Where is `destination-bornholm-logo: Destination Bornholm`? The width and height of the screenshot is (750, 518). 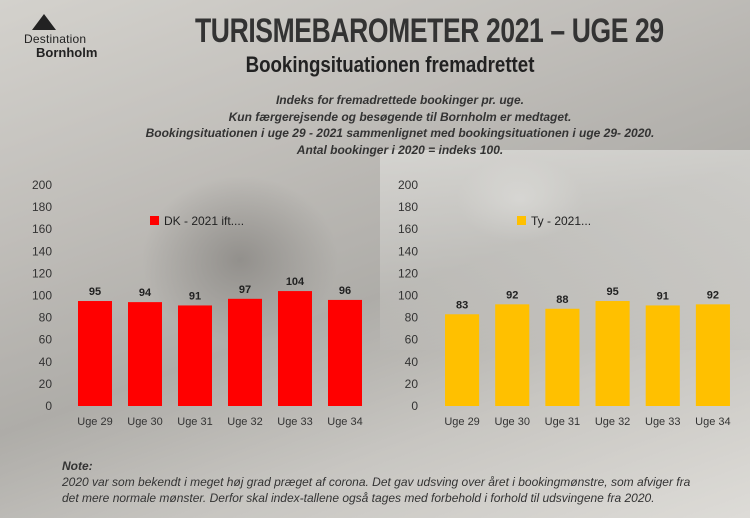 destination-bornholm-logo: Destination Bornholm is located at coordinates (77, 39).